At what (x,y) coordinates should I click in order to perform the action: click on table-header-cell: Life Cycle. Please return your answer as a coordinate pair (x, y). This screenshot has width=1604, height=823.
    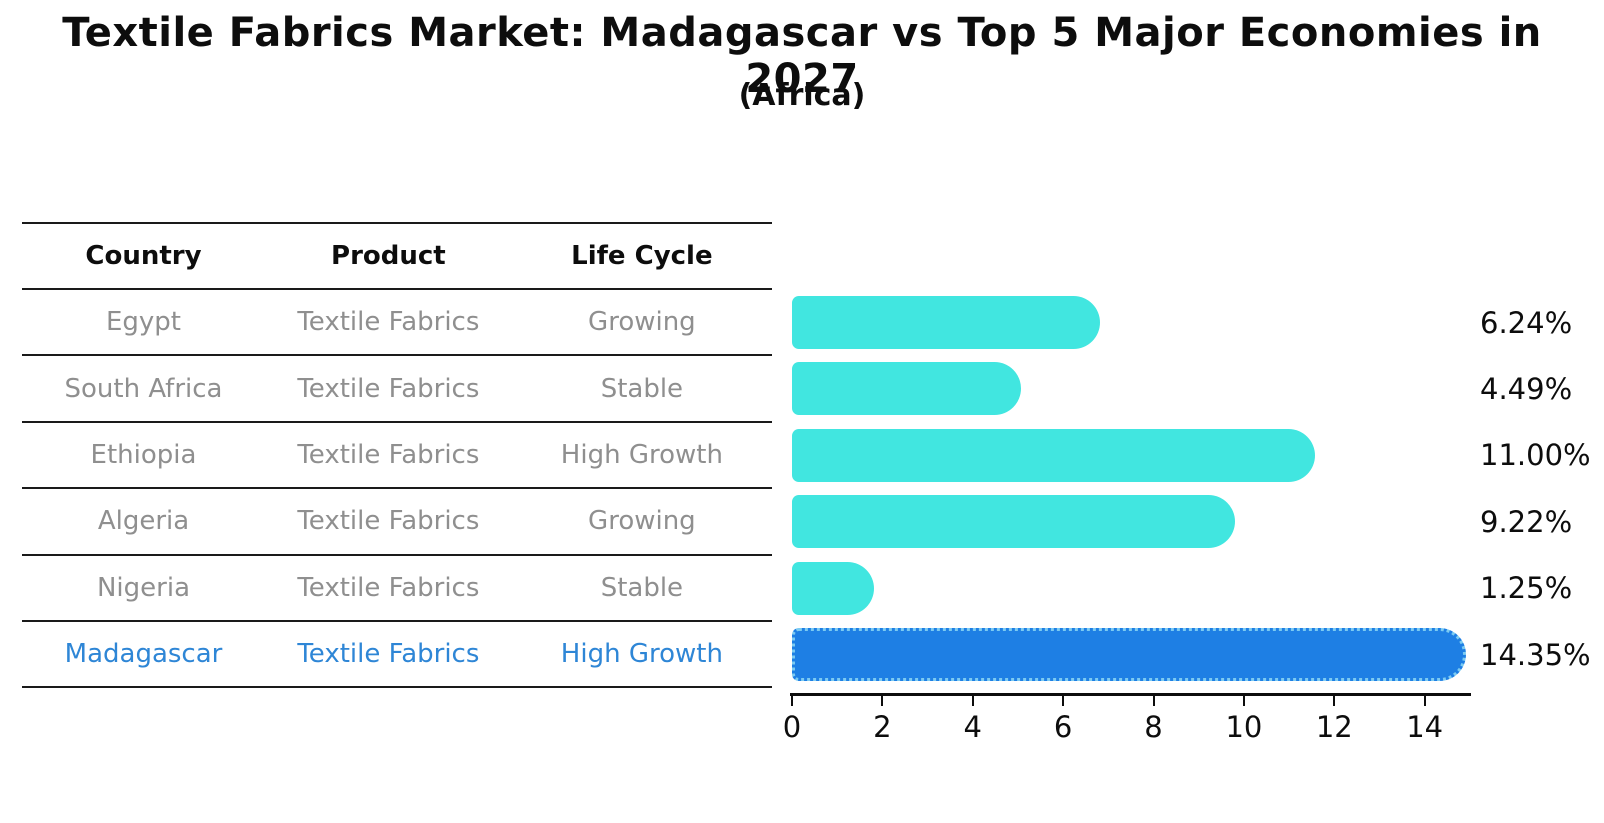
    Looking at the image, I should click on (642, 256).